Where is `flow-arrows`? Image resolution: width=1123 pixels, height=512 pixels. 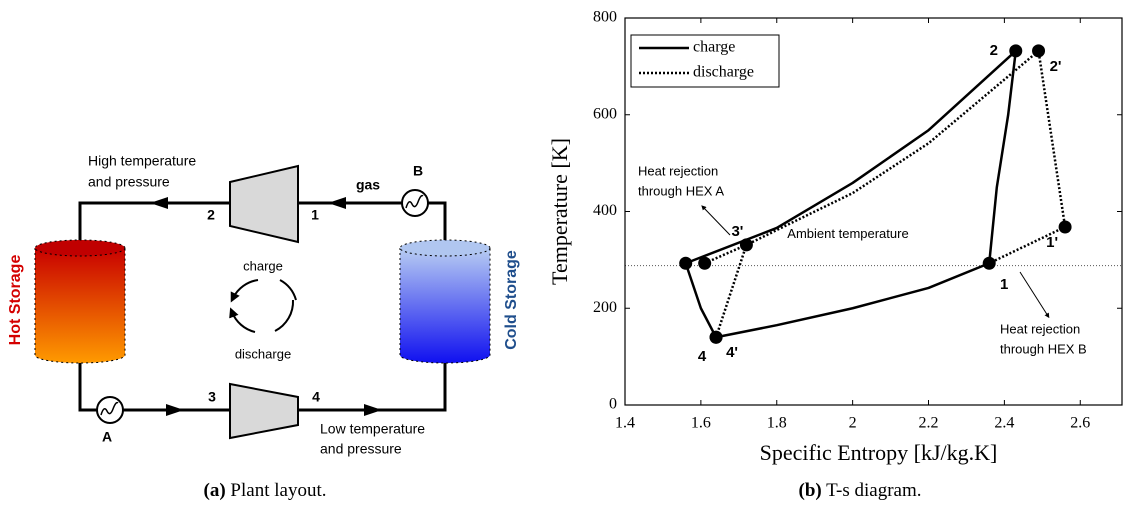 flow-arrows is located at coordinates (266, 306).